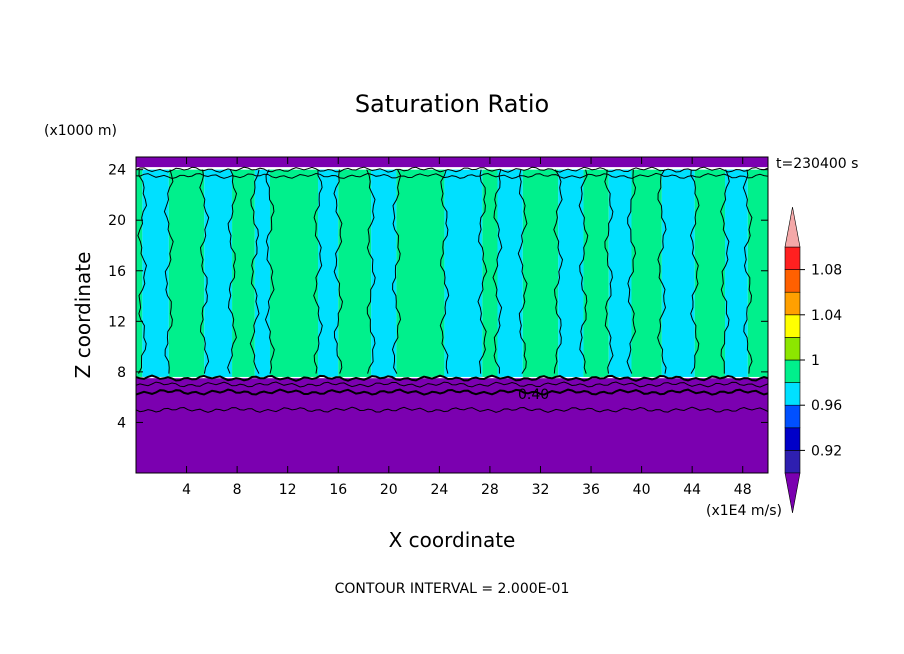  Describe the element at coordinates (117, 272) in the screenshot. I see `y-tick-label: 16` at that location.